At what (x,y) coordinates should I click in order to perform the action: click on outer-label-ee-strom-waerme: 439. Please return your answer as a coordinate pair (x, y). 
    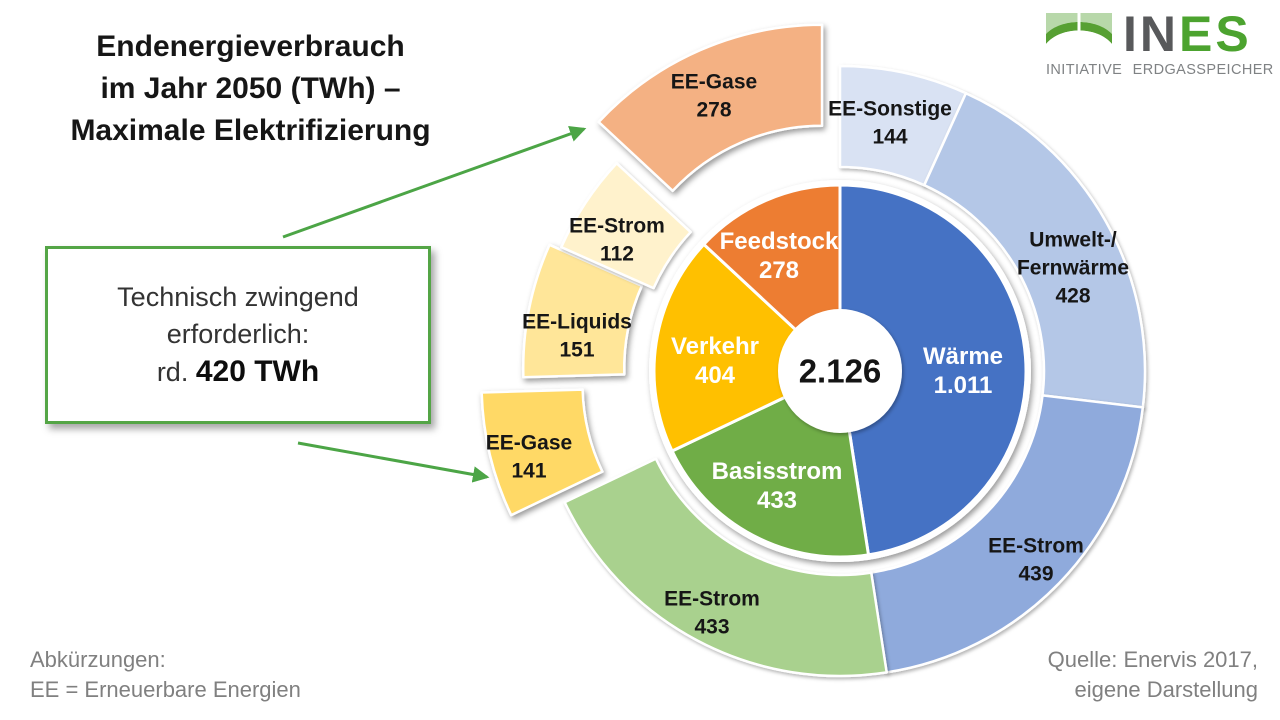
    Looking at the image, I should click on (1035, 574).